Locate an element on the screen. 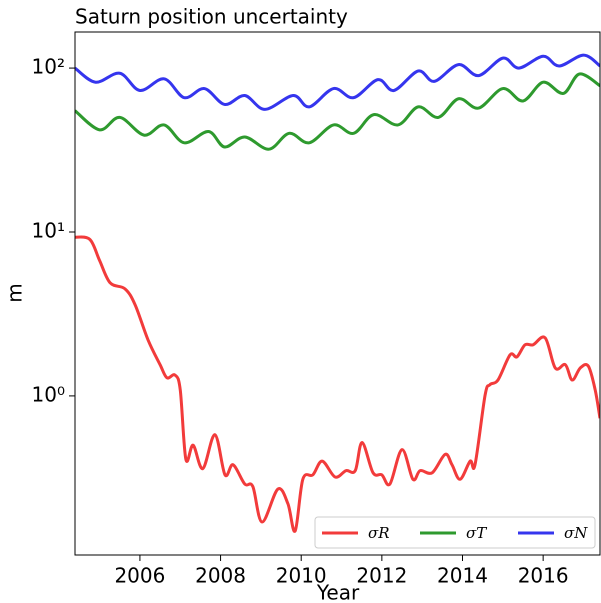 The width and height of the screenshot is (601, 603). x-tick-label: 2016 is located at coordinates (543, 576).